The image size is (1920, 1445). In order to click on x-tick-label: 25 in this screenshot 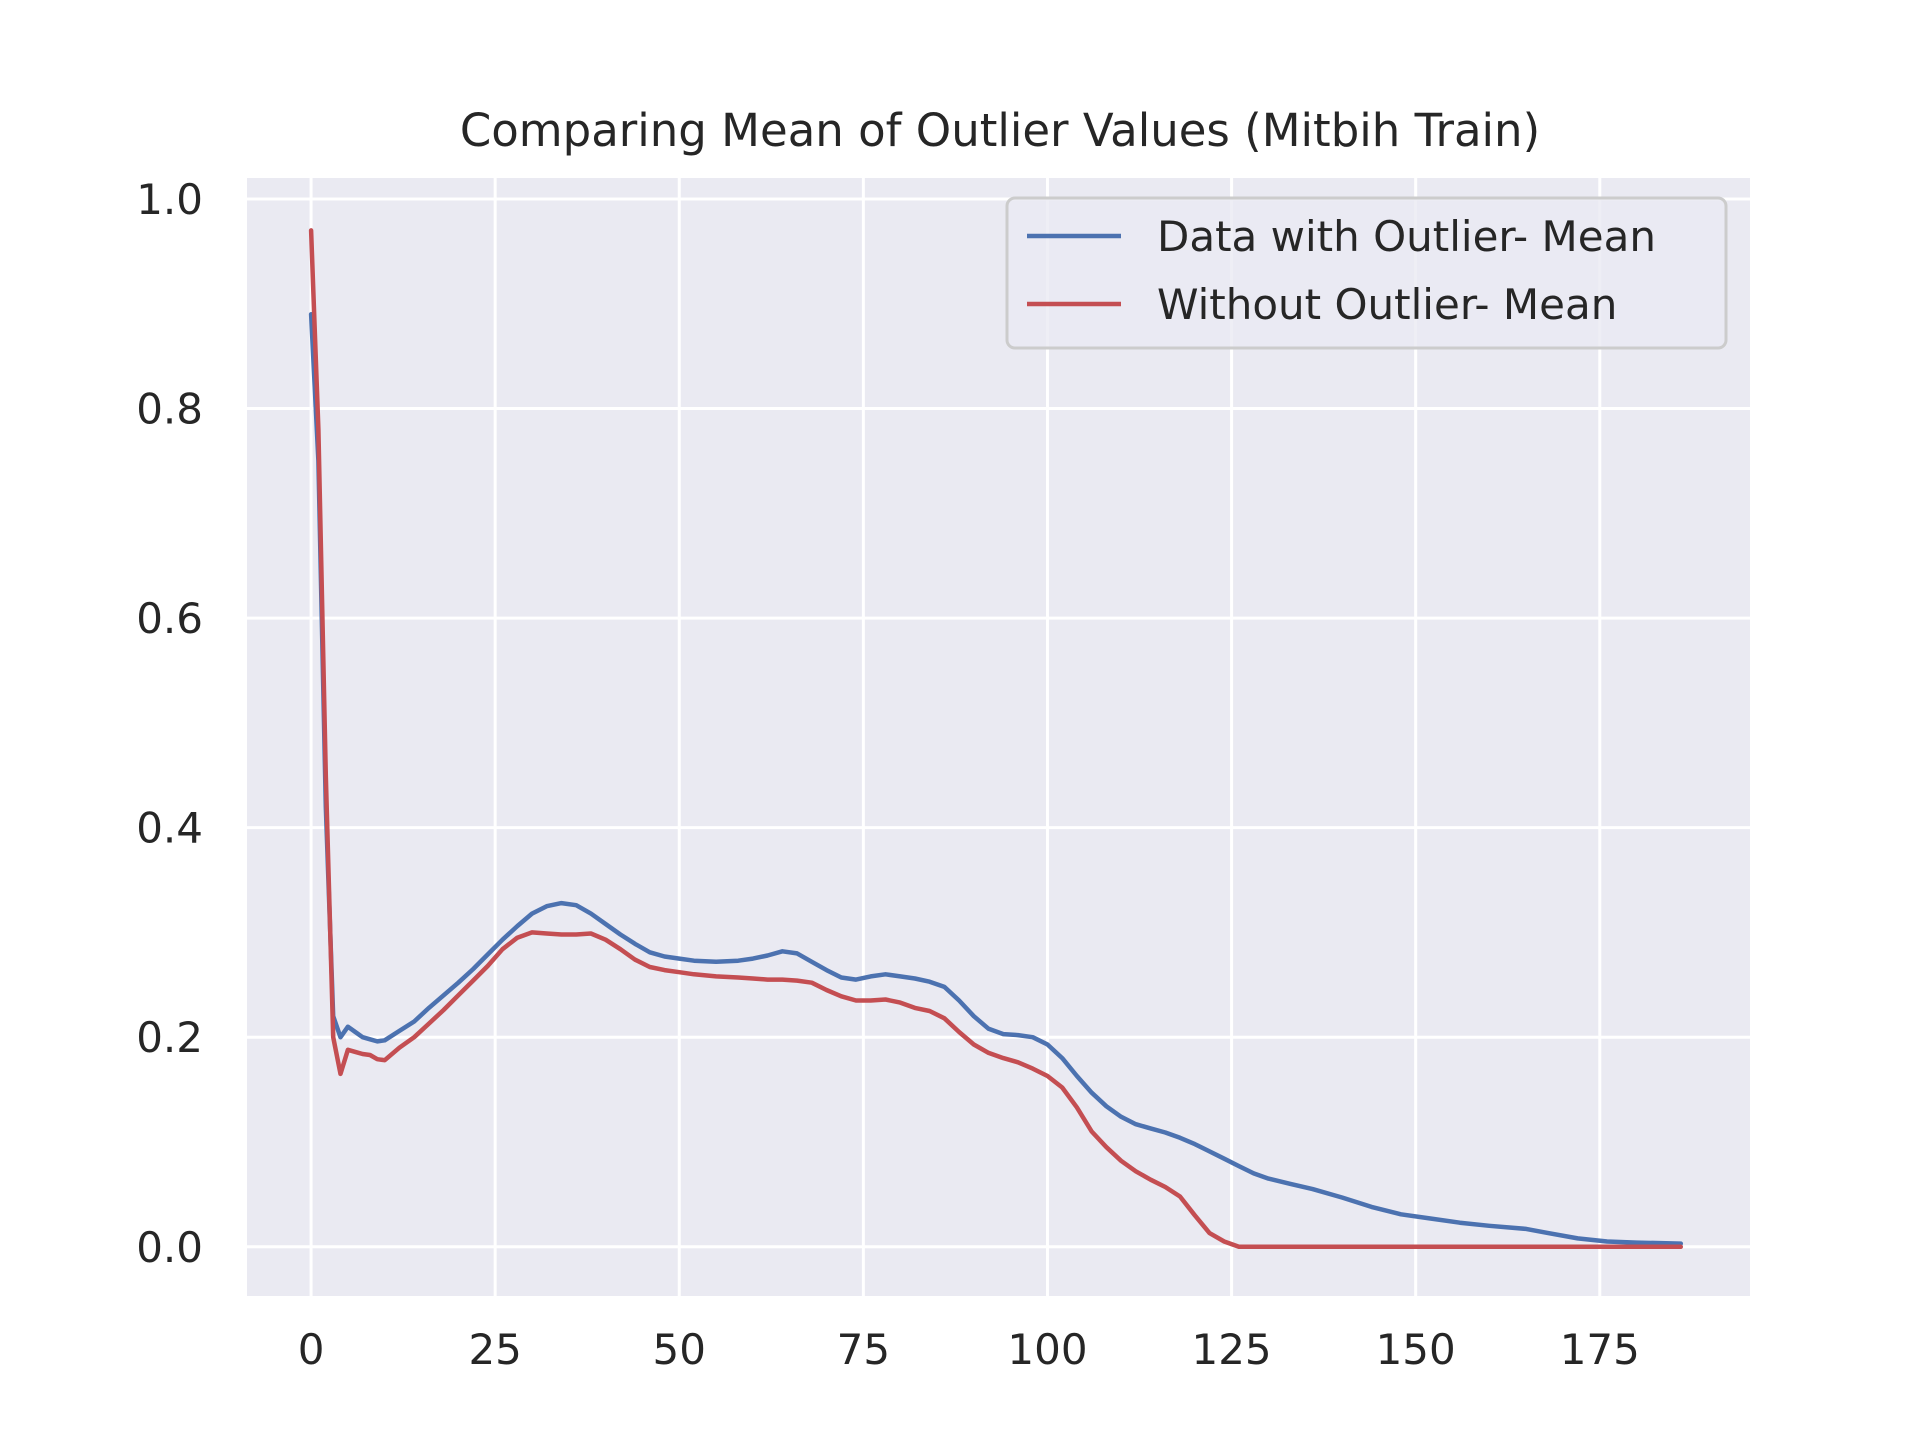, I will do `click(494, 1349)`.